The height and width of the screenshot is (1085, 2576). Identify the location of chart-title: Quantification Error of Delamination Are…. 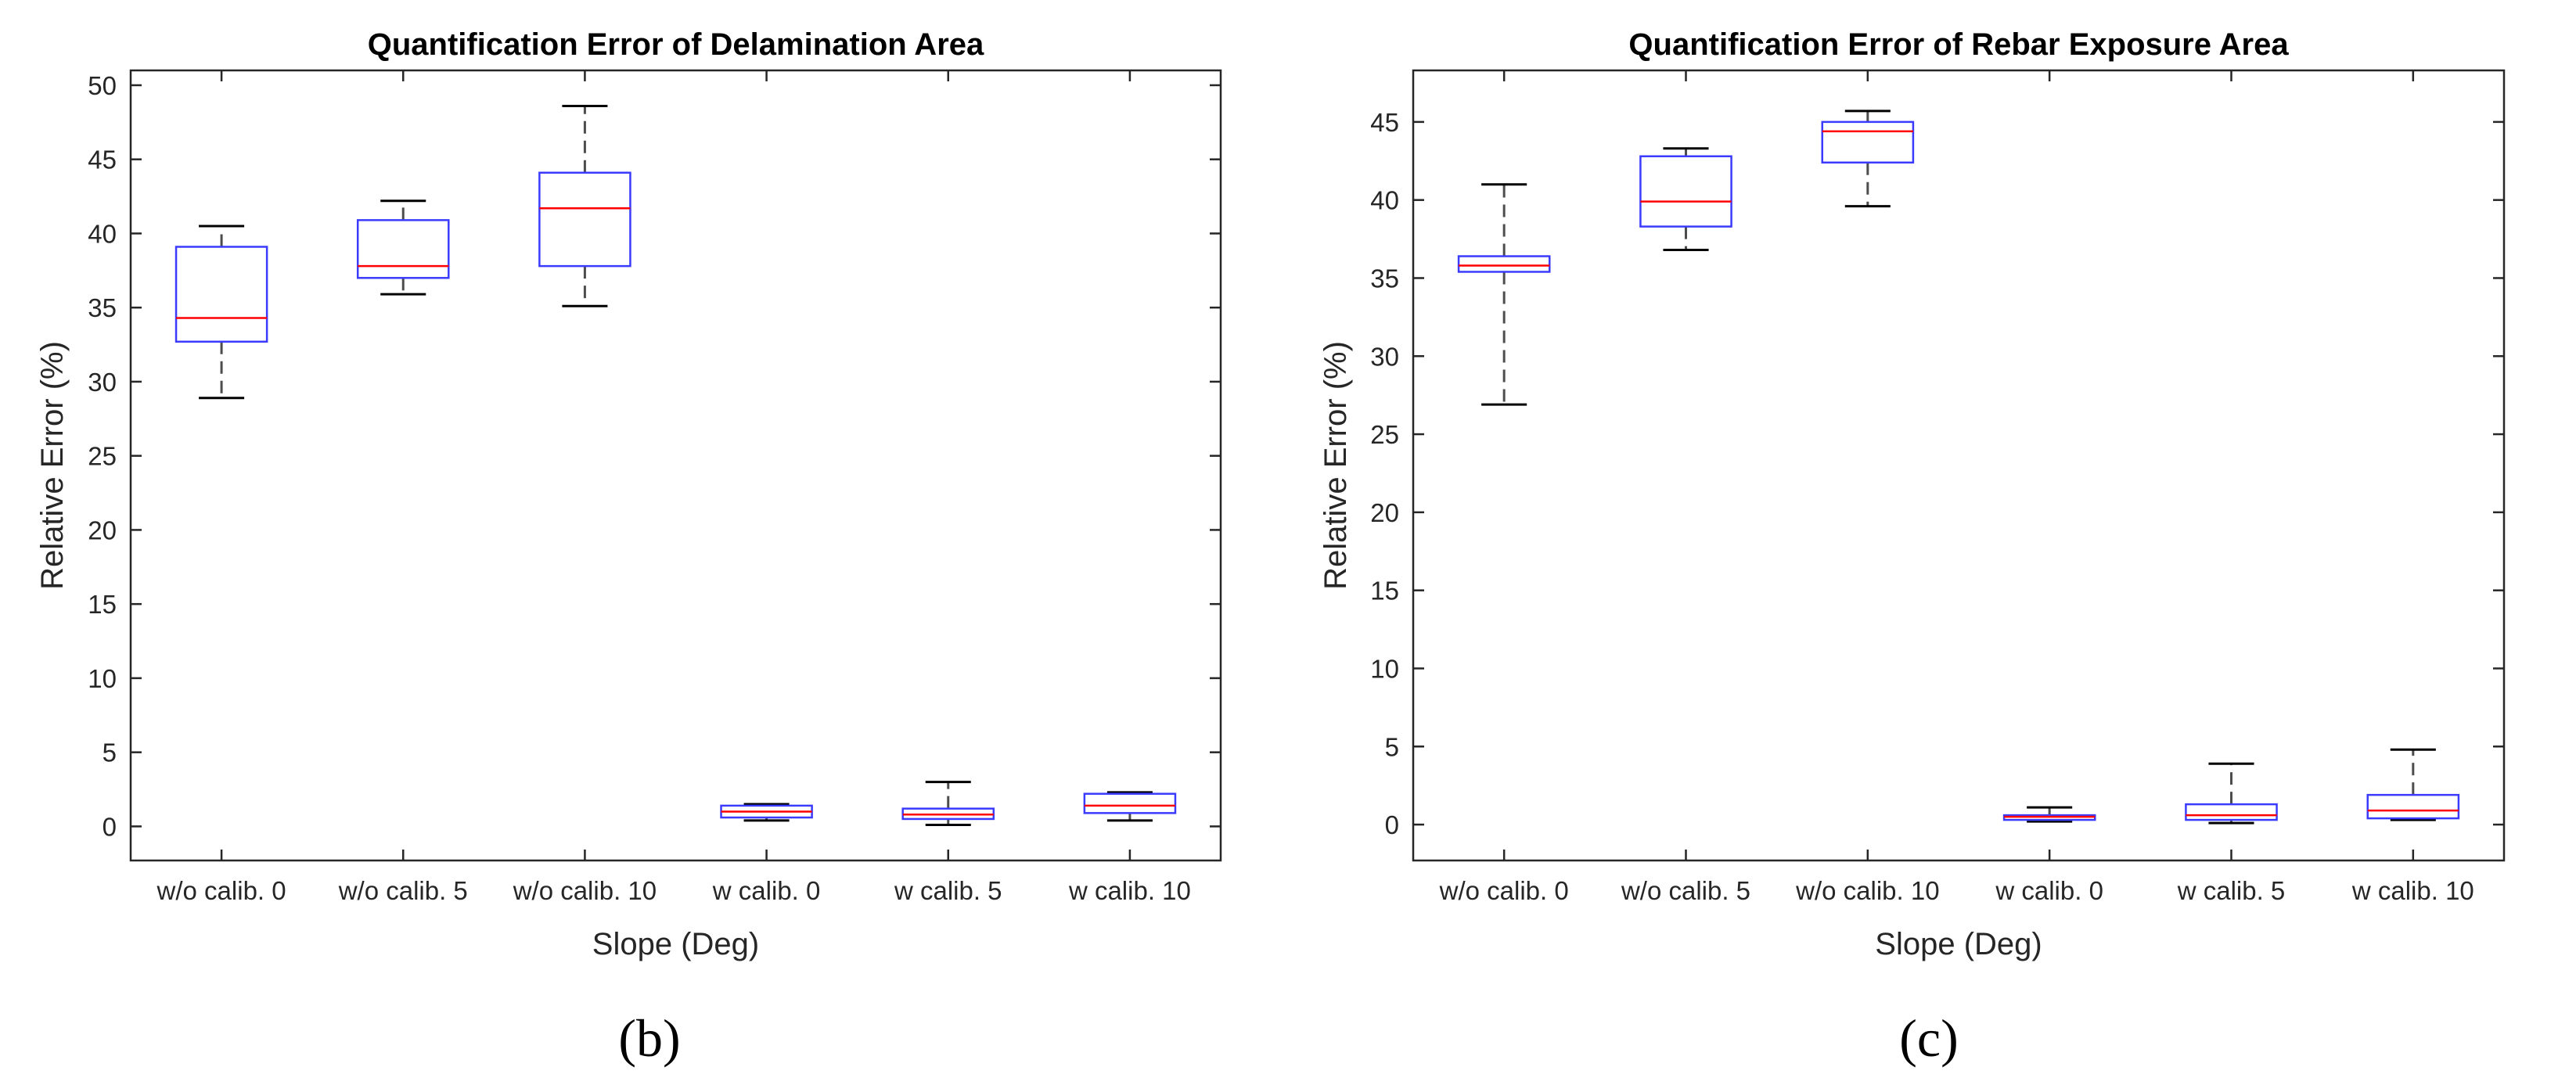
(676, 44).